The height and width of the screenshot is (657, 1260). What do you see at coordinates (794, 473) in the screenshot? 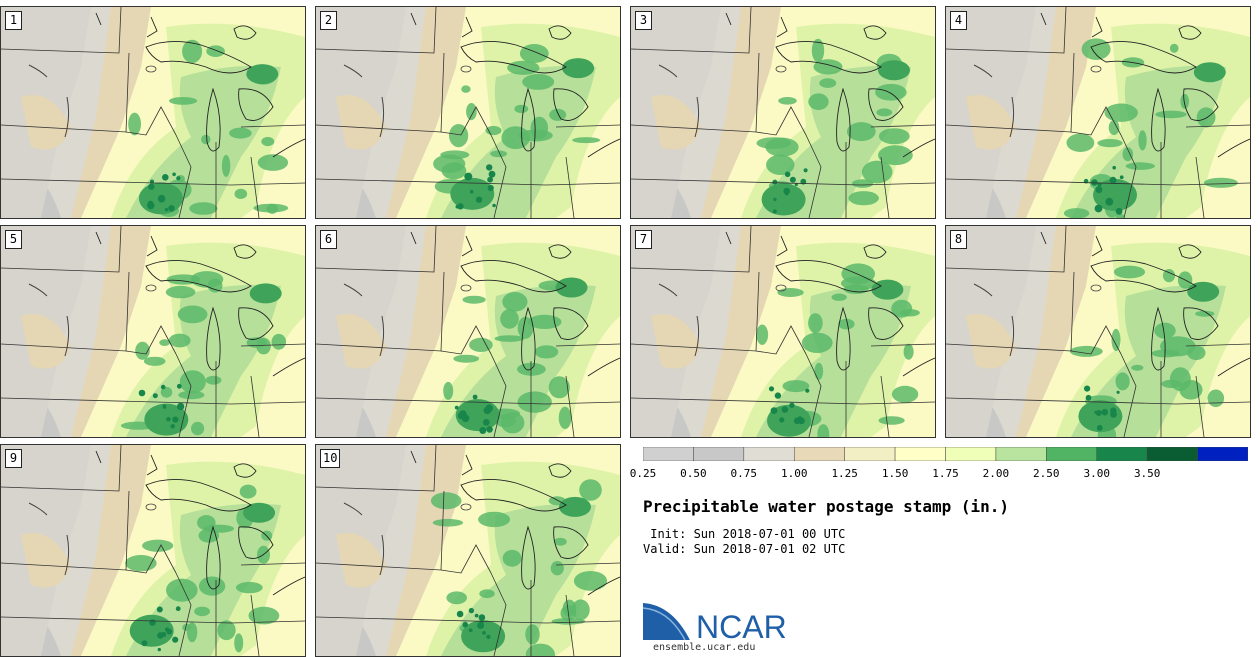
I see `colorbar-tick-label: 1.00` at bounding box center [794, 473].